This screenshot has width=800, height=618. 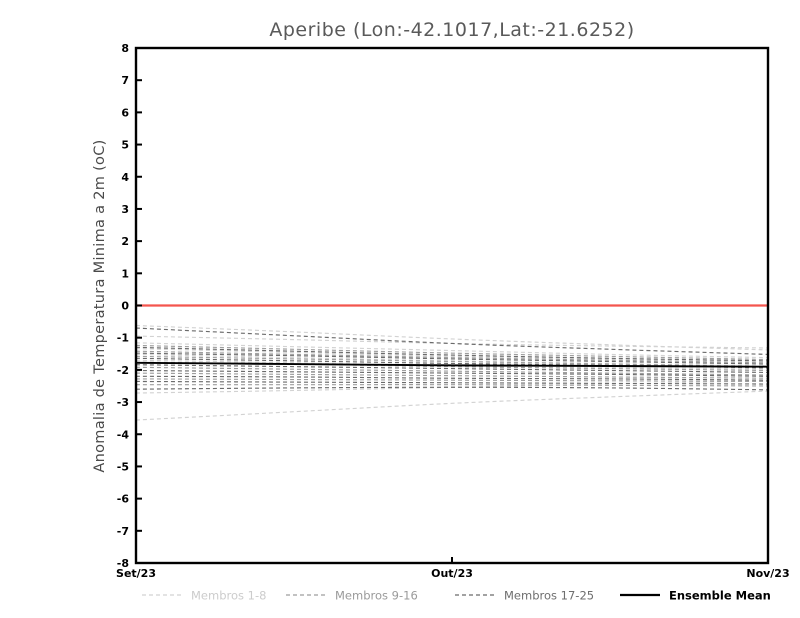 What do you see at coordinates (125, 273) in the screenshot?
I see `y-tick-label: 1` at bounding box center [125, 273].